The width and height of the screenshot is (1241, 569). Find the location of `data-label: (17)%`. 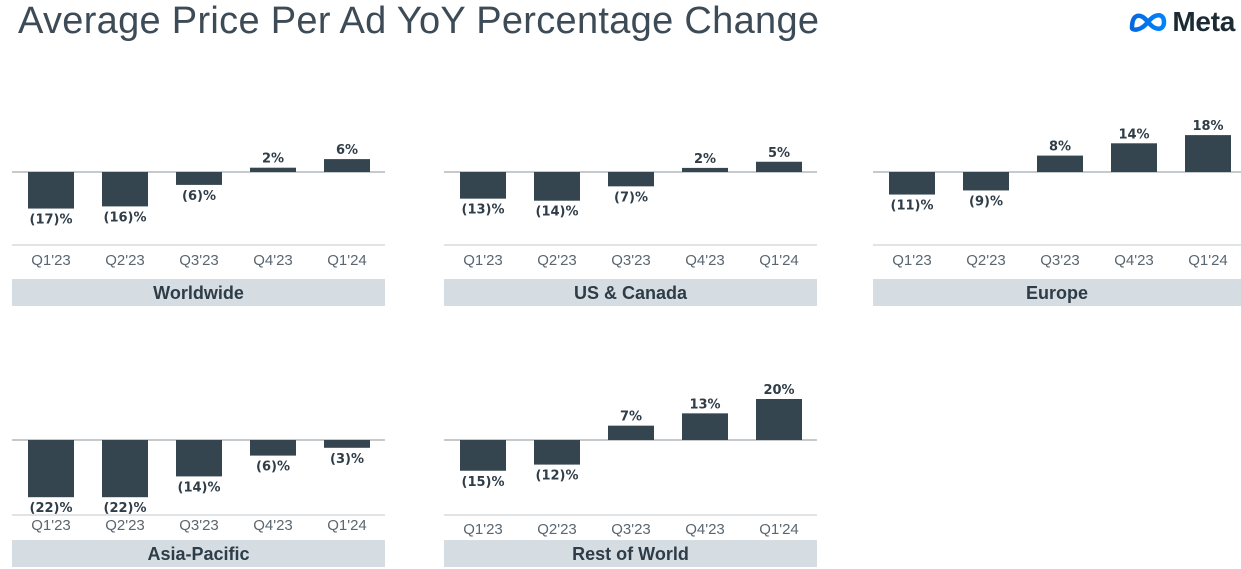

data-label: (17)% is located at coordinates (51, 220).